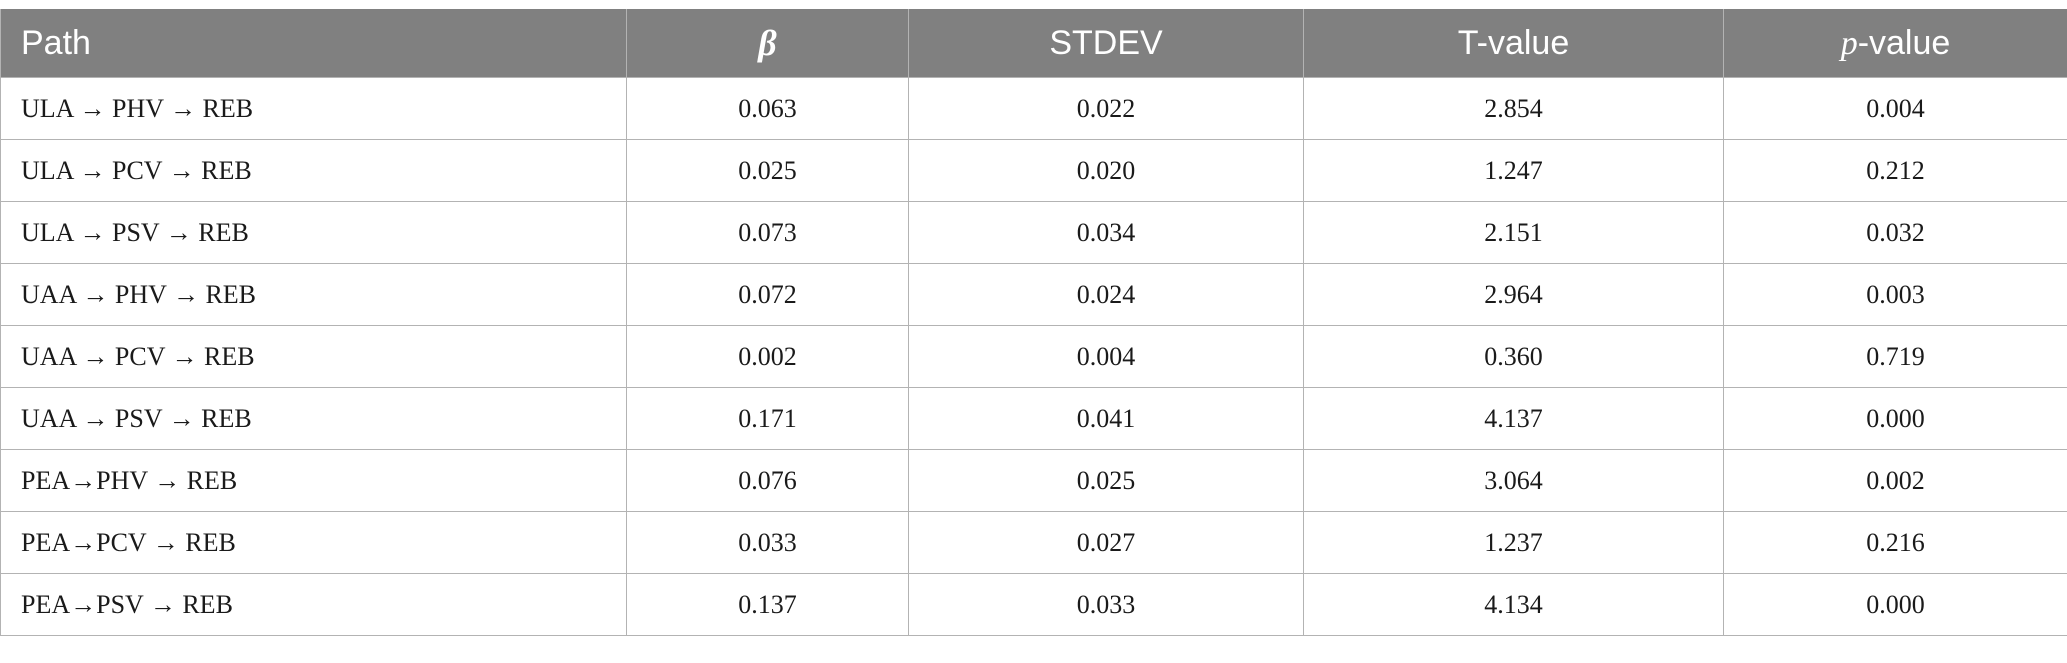 The width and height of the screenshot is (2067, 663). Describe the element at coordinates (1514, 233) in the screenshot. I see `cell-t-value: 2.151` at that location.